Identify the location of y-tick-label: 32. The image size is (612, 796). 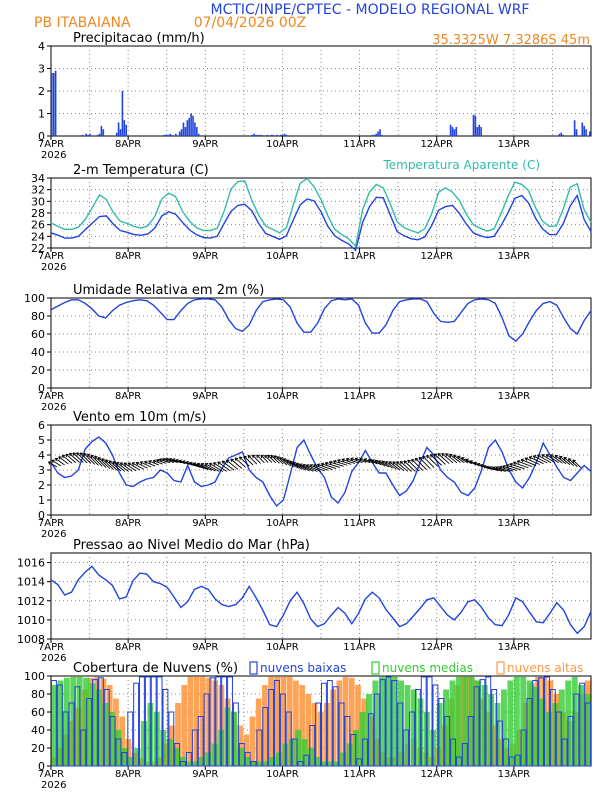
(38, 190).